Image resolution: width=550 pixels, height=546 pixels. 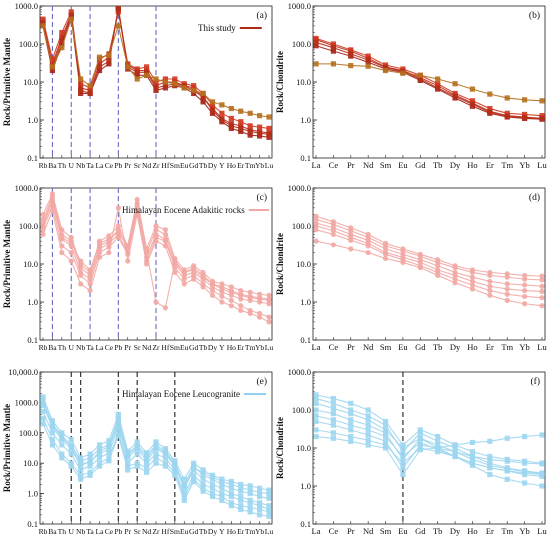 What do you see at coordinates (28, 44) in the screenshot?
I see `y-tick-label: 100.0` at bounding box center [28, 44].